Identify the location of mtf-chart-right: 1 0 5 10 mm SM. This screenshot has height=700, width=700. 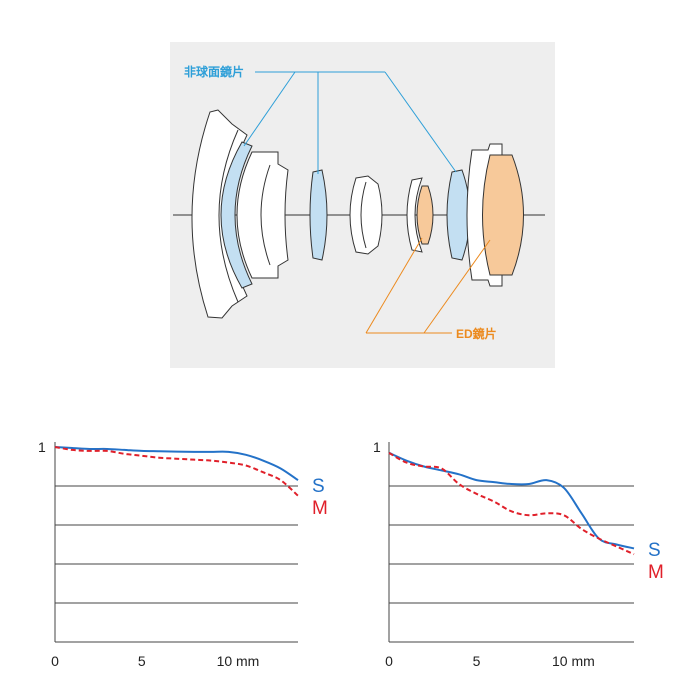
(518, 554).